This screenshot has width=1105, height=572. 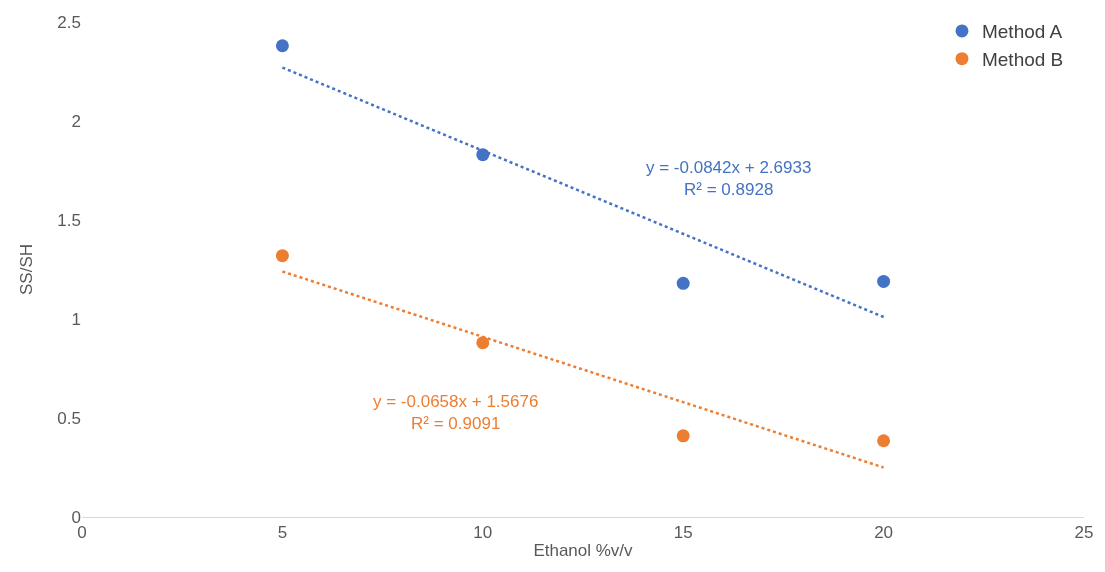 What do you see at coordinates (76, 319) in the screenshot?
I see `y-tick-label: 1` at bounding box center [76, 319].